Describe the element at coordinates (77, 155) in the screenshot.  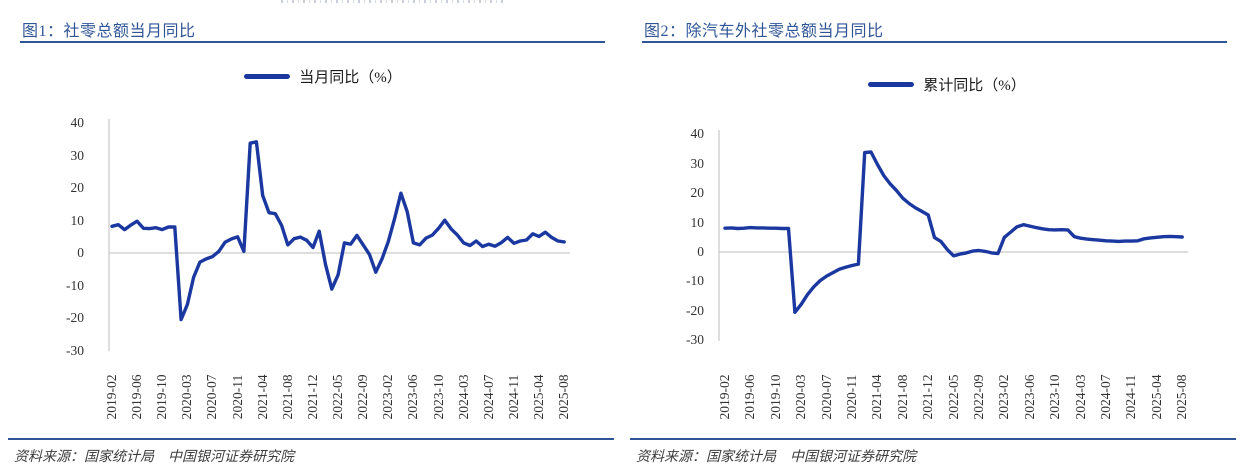
I see `figure1-y-tick-label: 30` at that location.